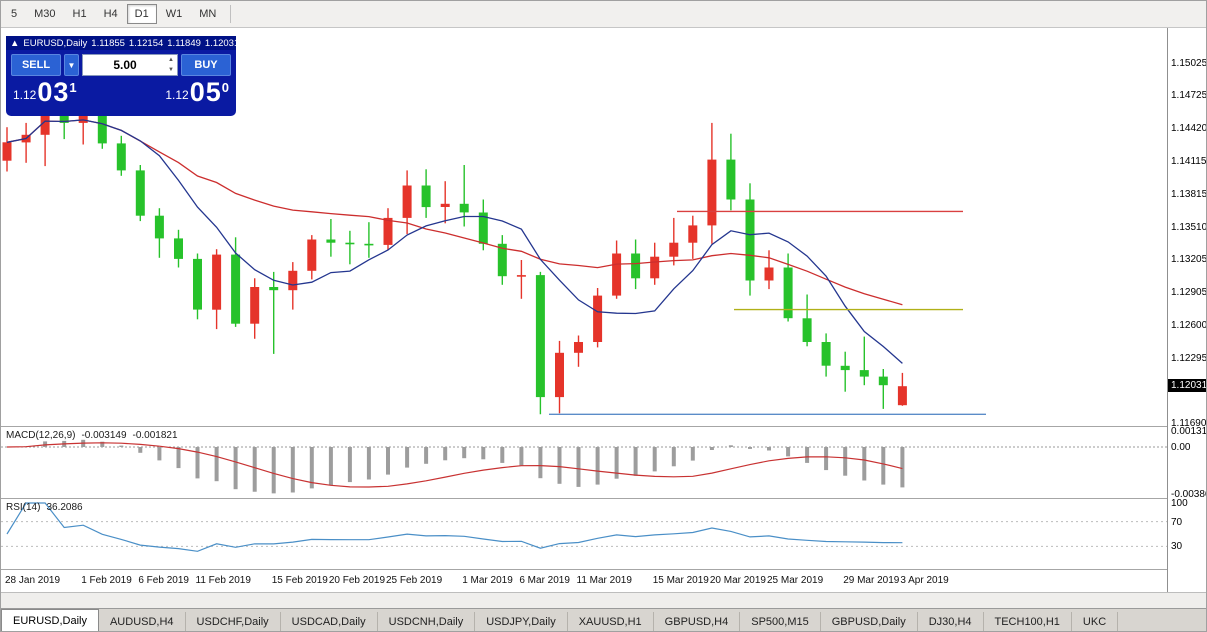 This screenshot has width=1207, height=632. I want to click on chevron-down-icon: ▼, so click(71, 65).